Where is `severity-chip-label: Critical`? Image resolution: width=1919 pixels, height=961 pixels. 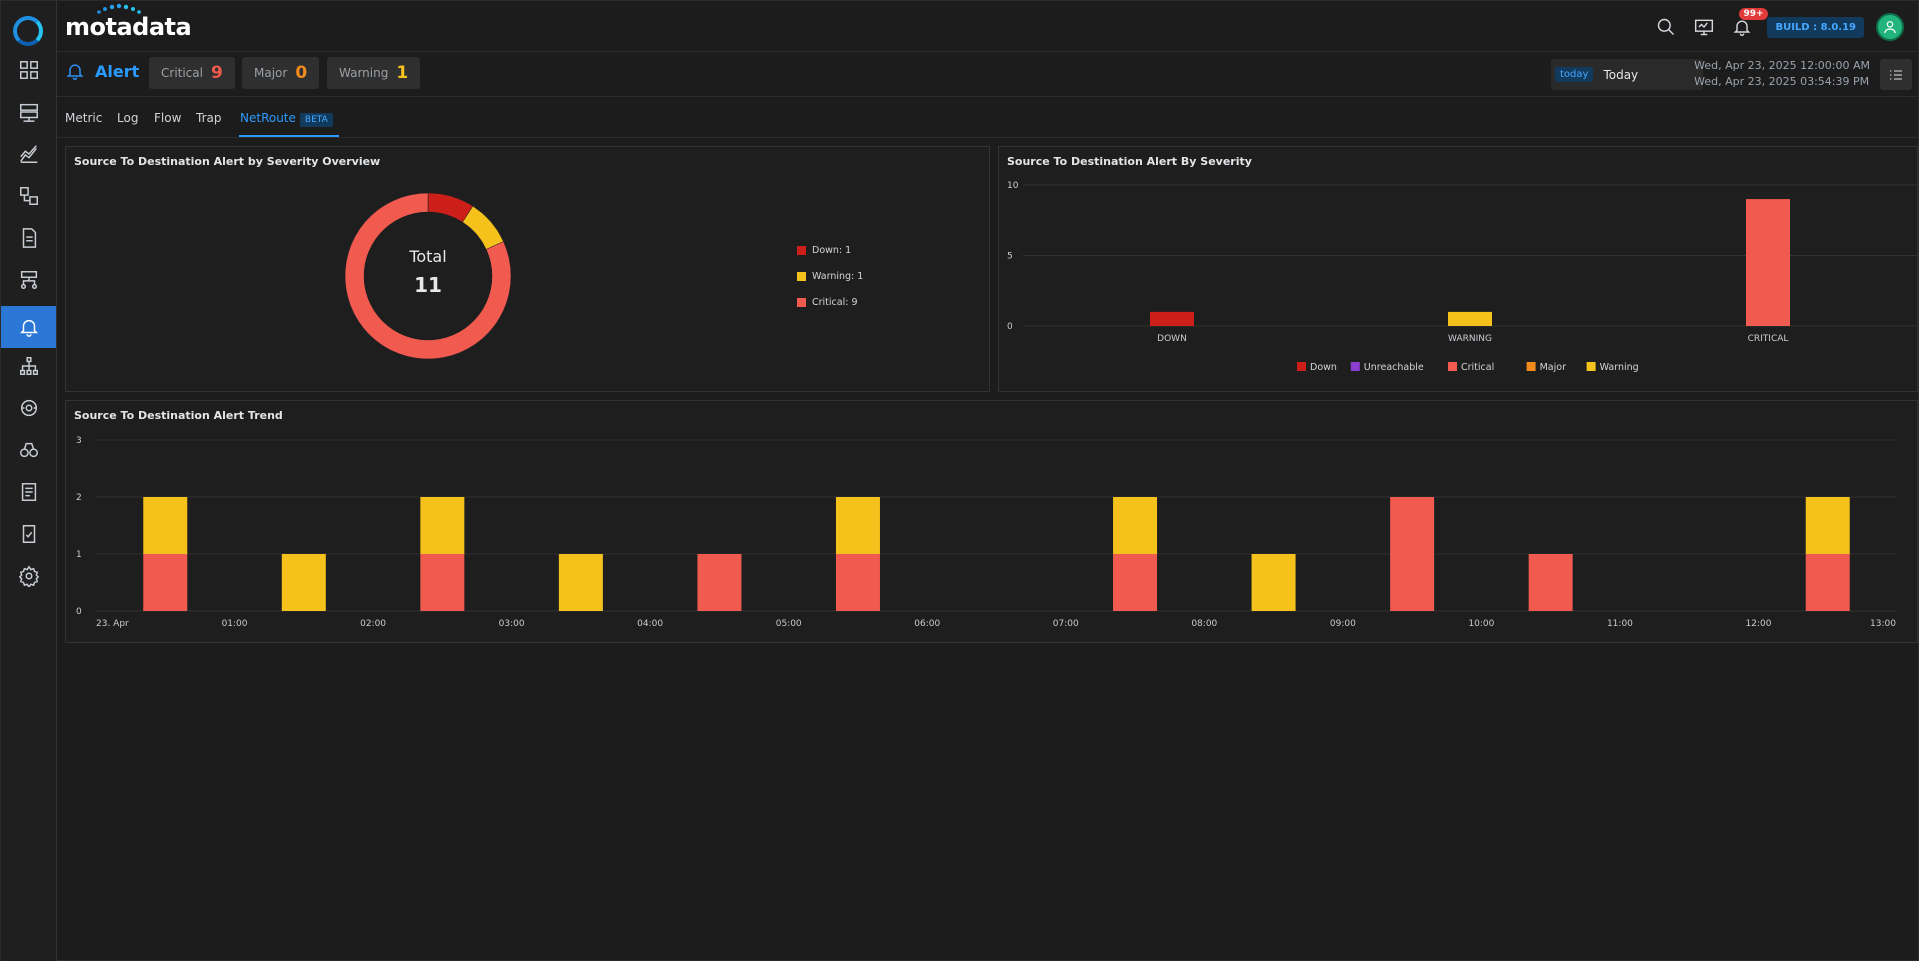 severity-chip-label: Critical is located at coordinates (182, 73).